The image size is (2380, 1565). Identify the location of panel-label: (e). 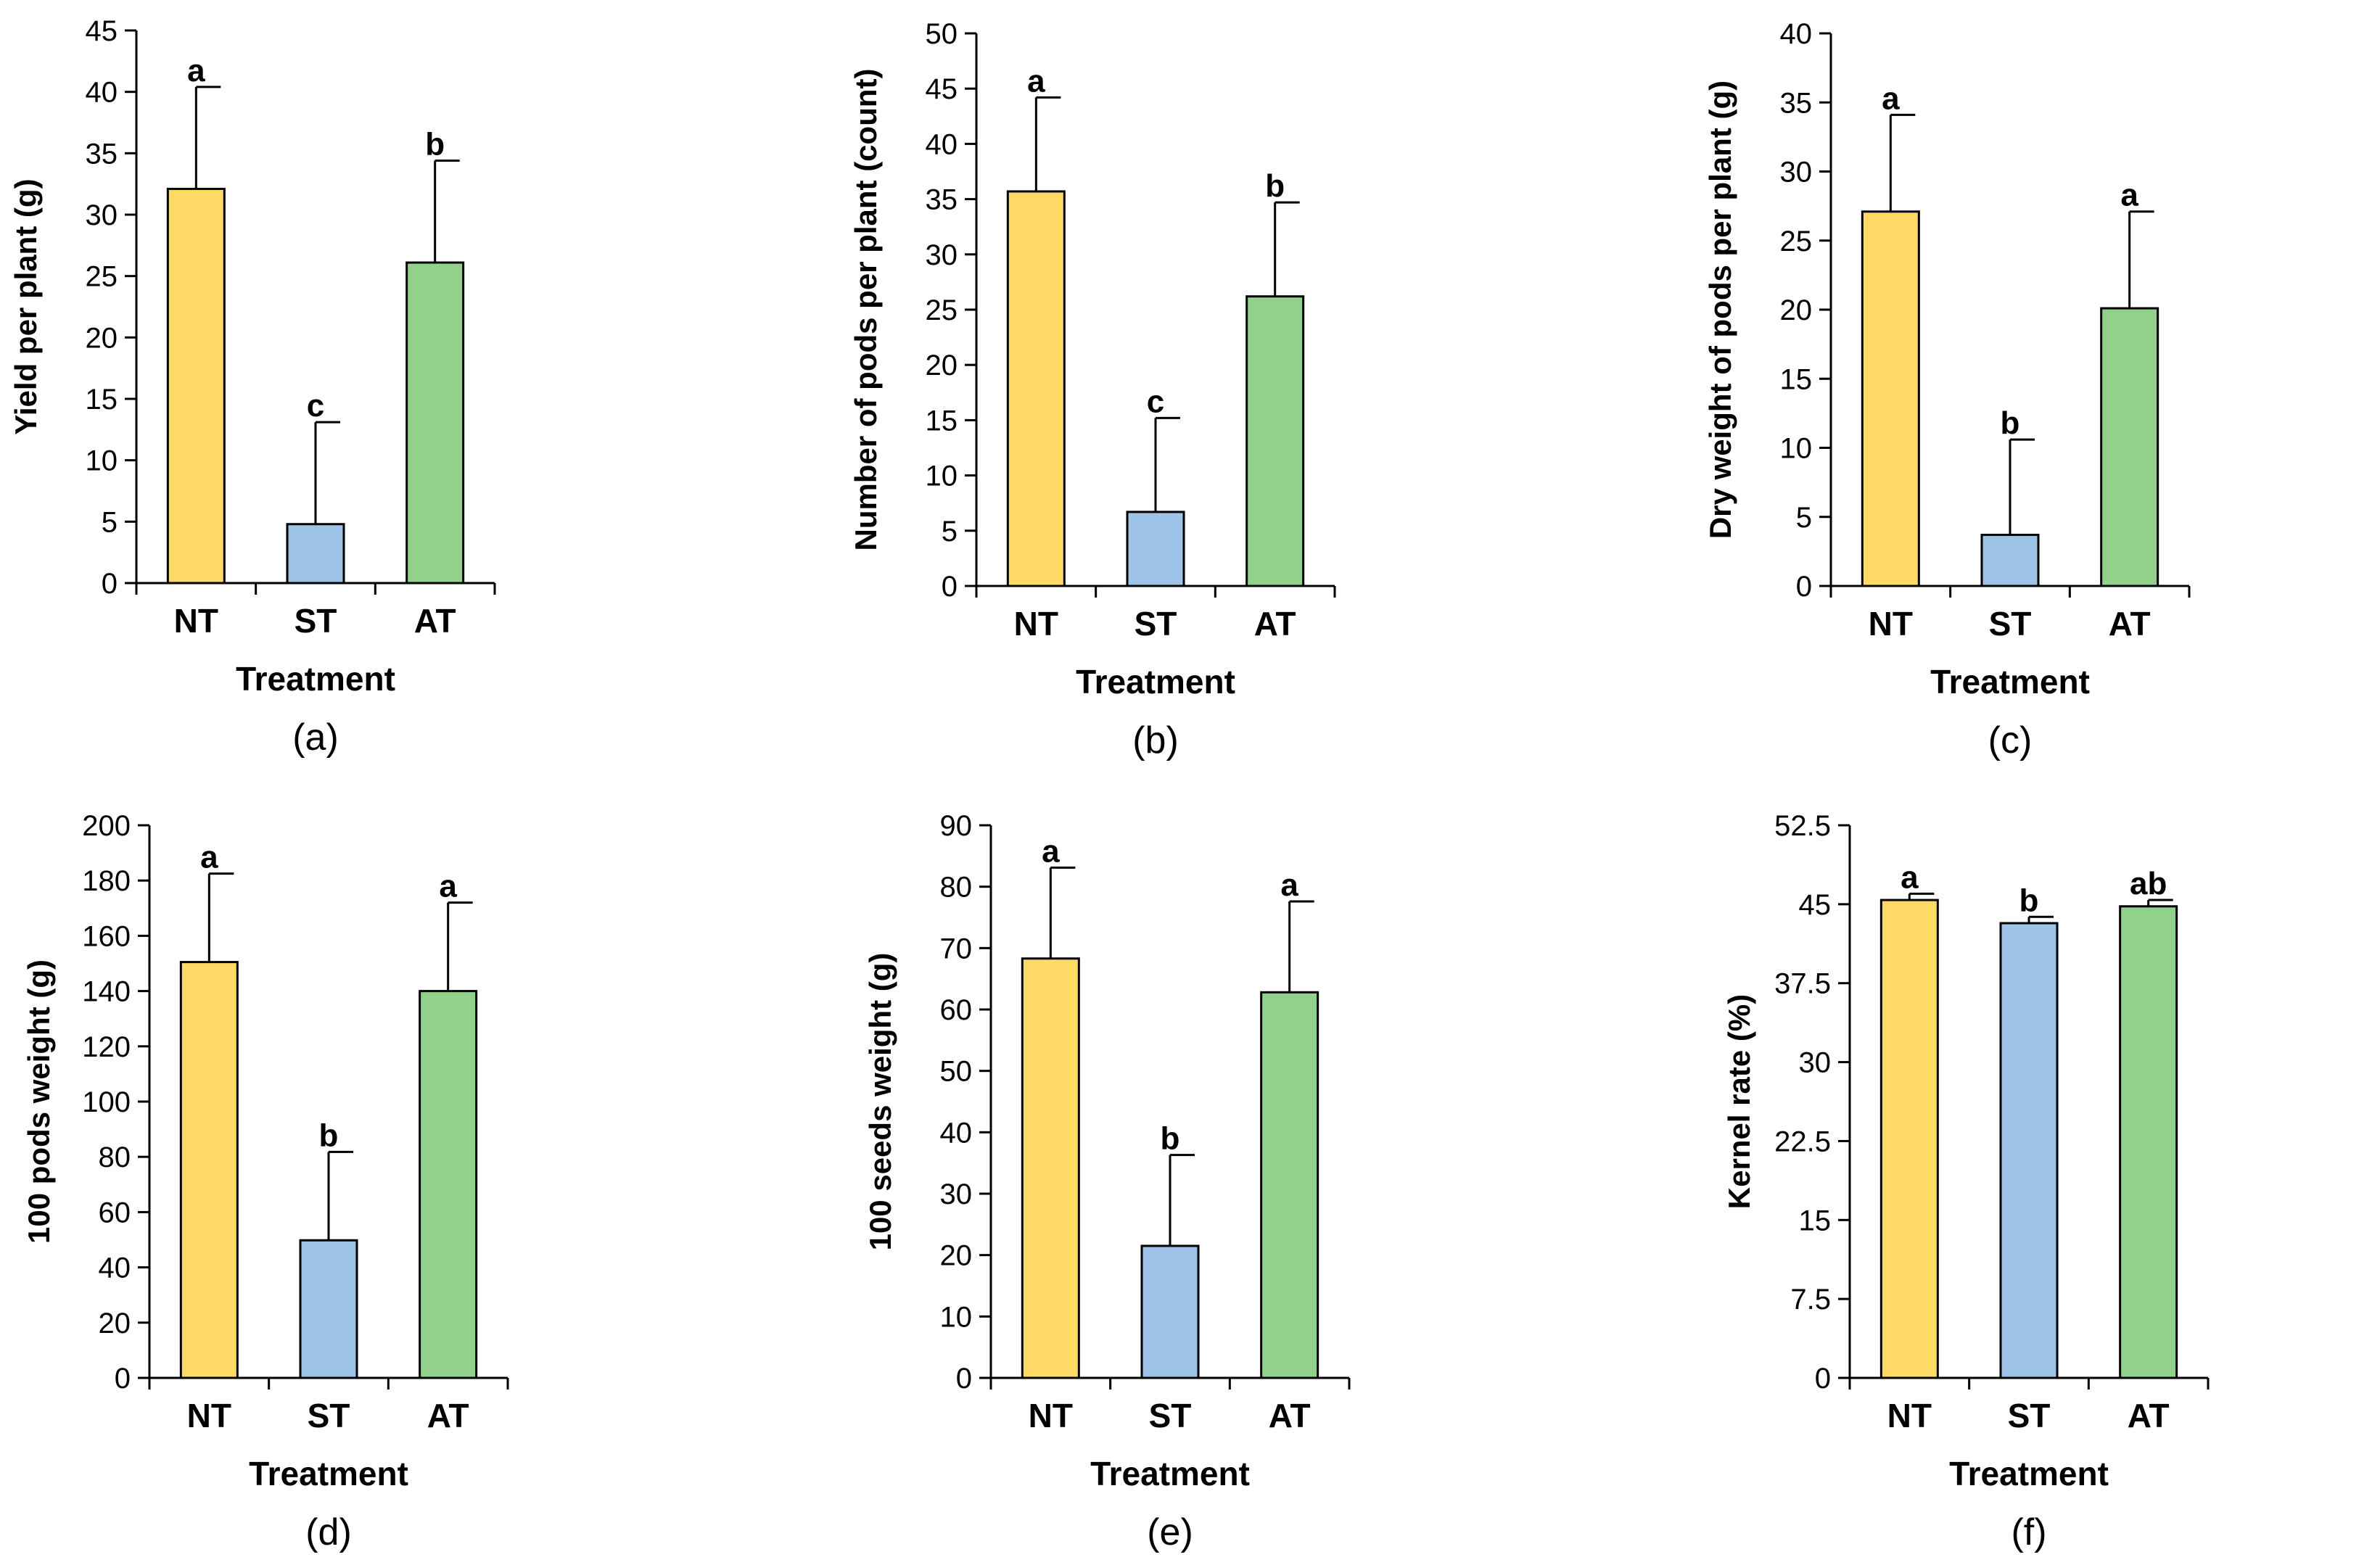
(1170, 1532).